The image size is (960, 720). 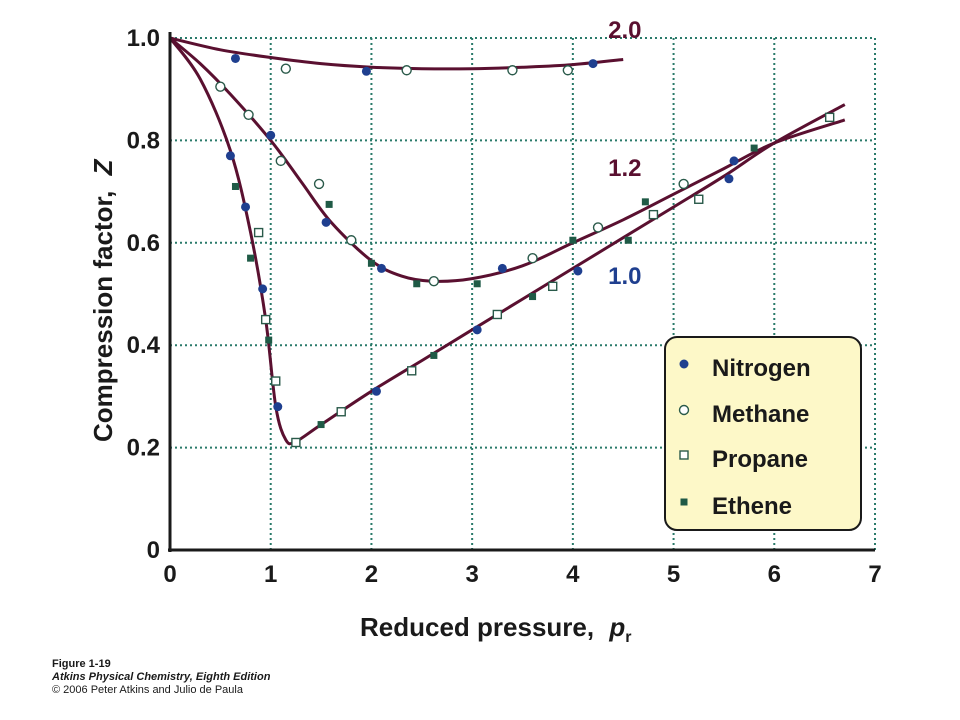 What do you see at coordinates (684, 455) in the screenshot?
I see `legend-marker-propane` at bounding box center [684, 455].